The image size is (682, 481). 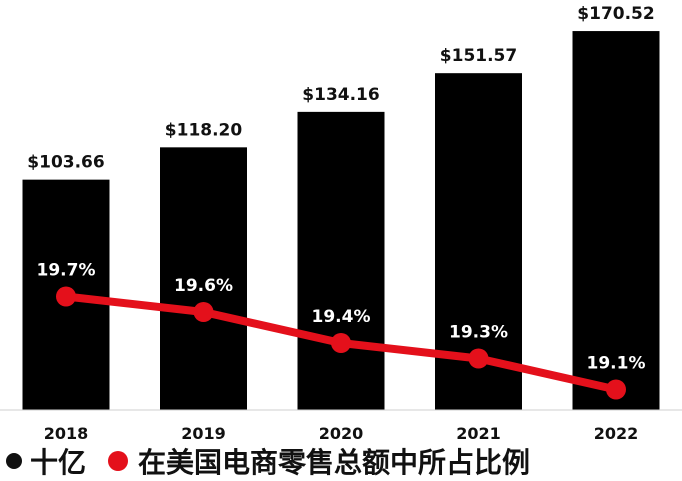 I want to click on x-tick-2021: 2021, so click(x=478, y=432).